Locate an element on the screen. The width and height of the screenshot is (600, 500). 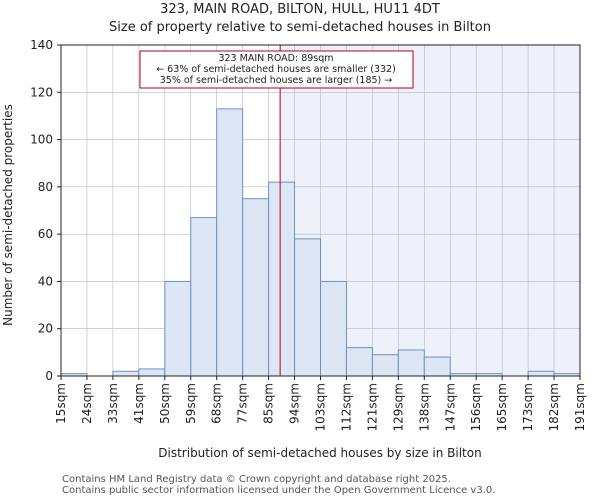
y-tick-label: 120 is located at coordinates (41, 92).